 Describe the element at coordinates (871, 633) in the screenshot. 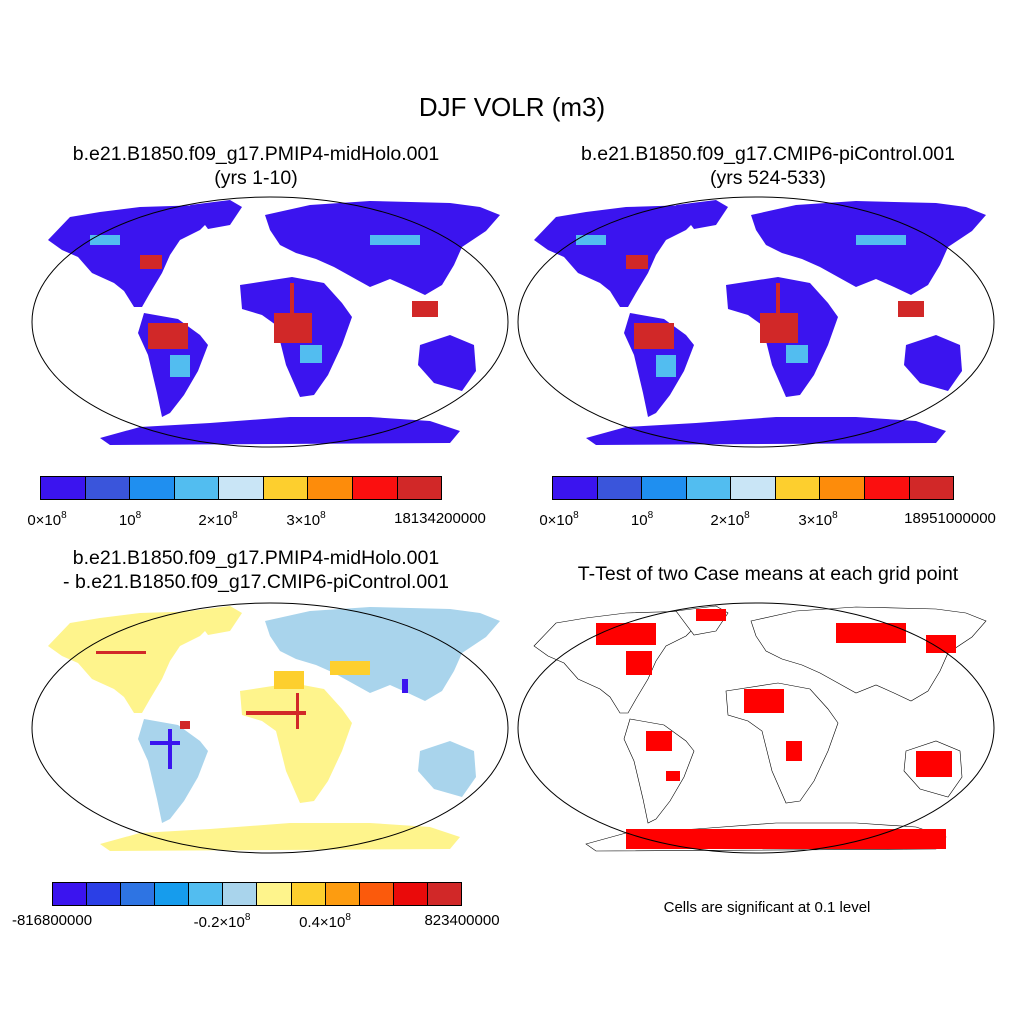

I see `sig-cells-siberia` at that location.